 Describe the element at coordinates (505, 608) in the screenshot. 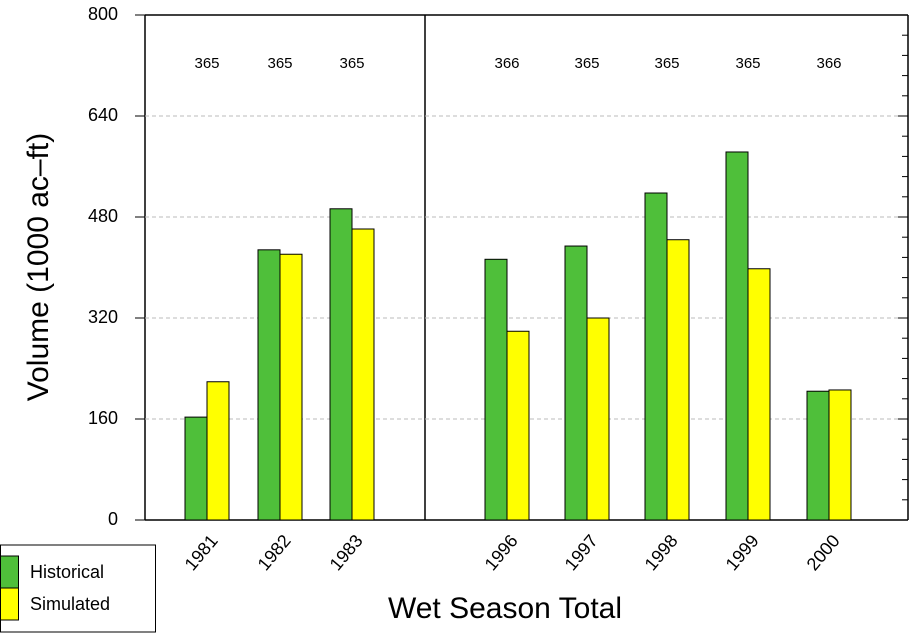

I see `x-axis-title: Wet Season Total` at that location.